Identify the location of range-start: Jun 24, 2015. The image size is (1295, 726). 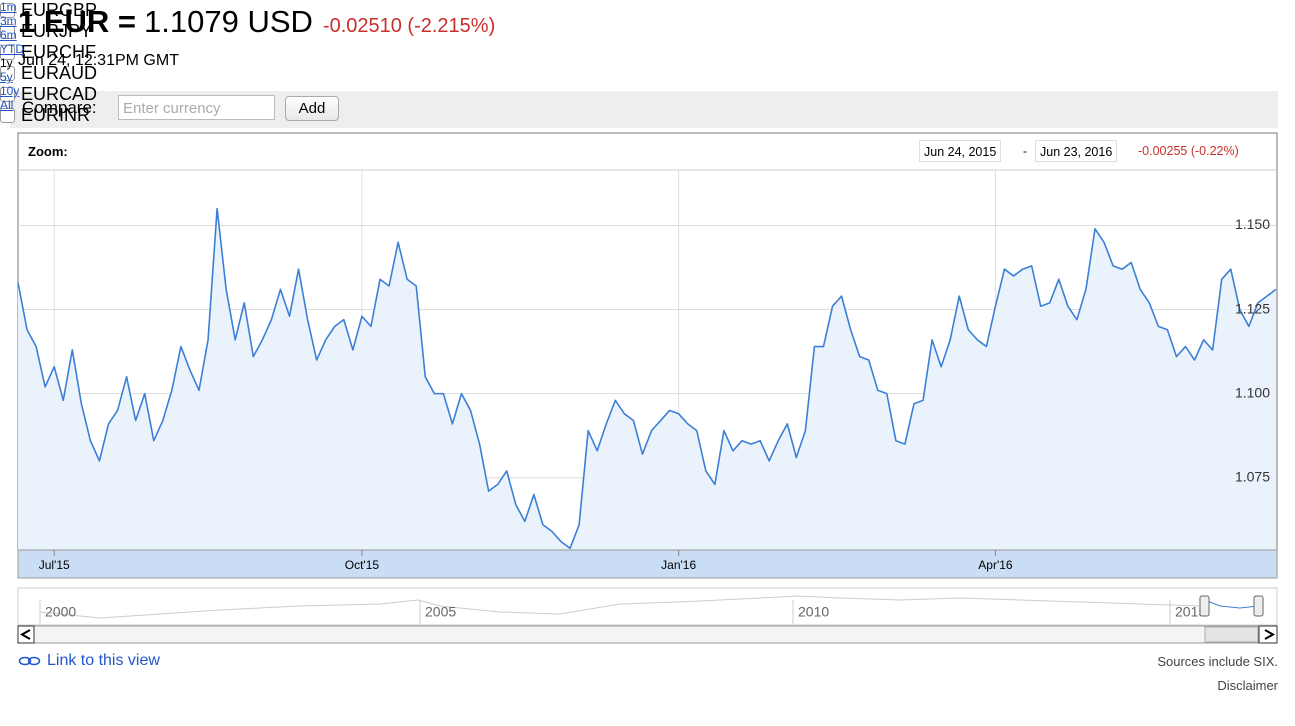
(960, 151).